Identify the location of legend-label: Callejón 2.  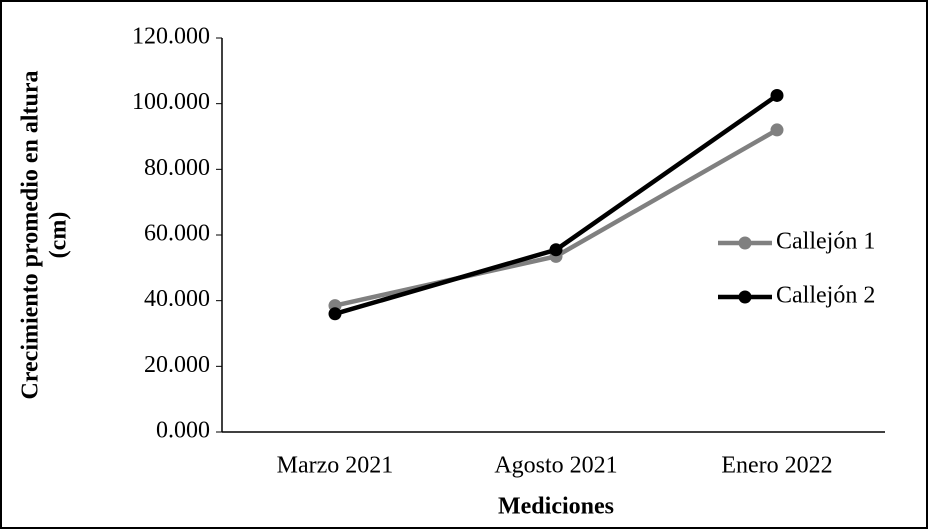
(825, 296).